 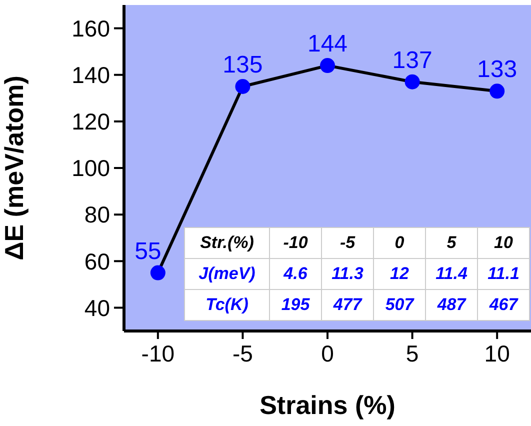 What do you see at coordinates (296, 305) in the screenshot?
I see `annotation: 195` at bounding box center [296, 305].